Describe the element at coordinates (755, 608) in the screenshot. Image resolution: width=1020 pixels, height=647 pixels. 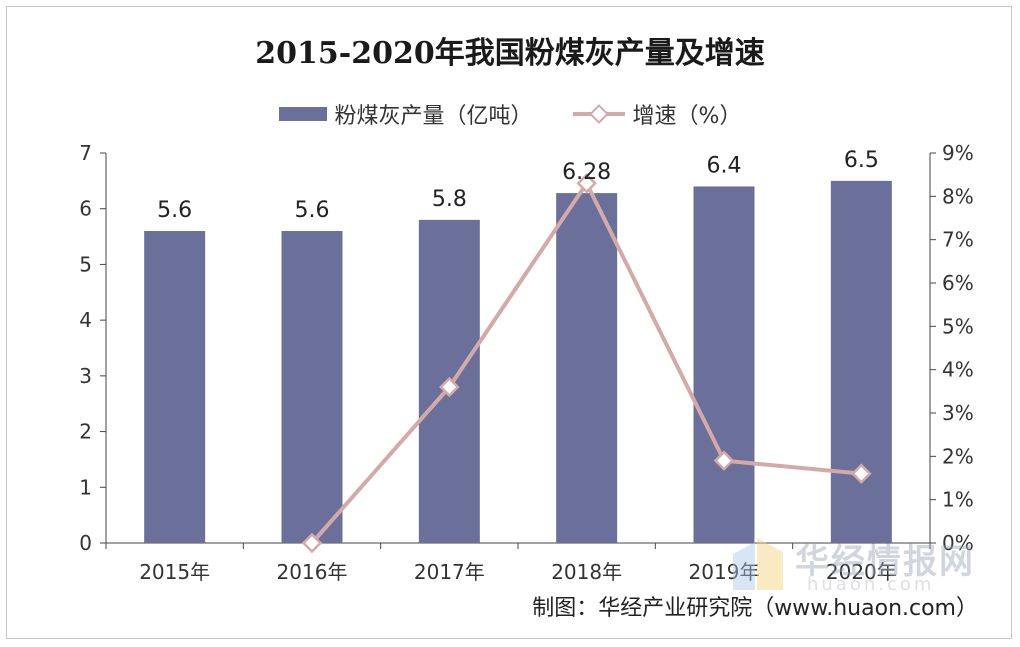
I see `source-note: 制图：华经产业研究院（www.huaon.com）` at that location.